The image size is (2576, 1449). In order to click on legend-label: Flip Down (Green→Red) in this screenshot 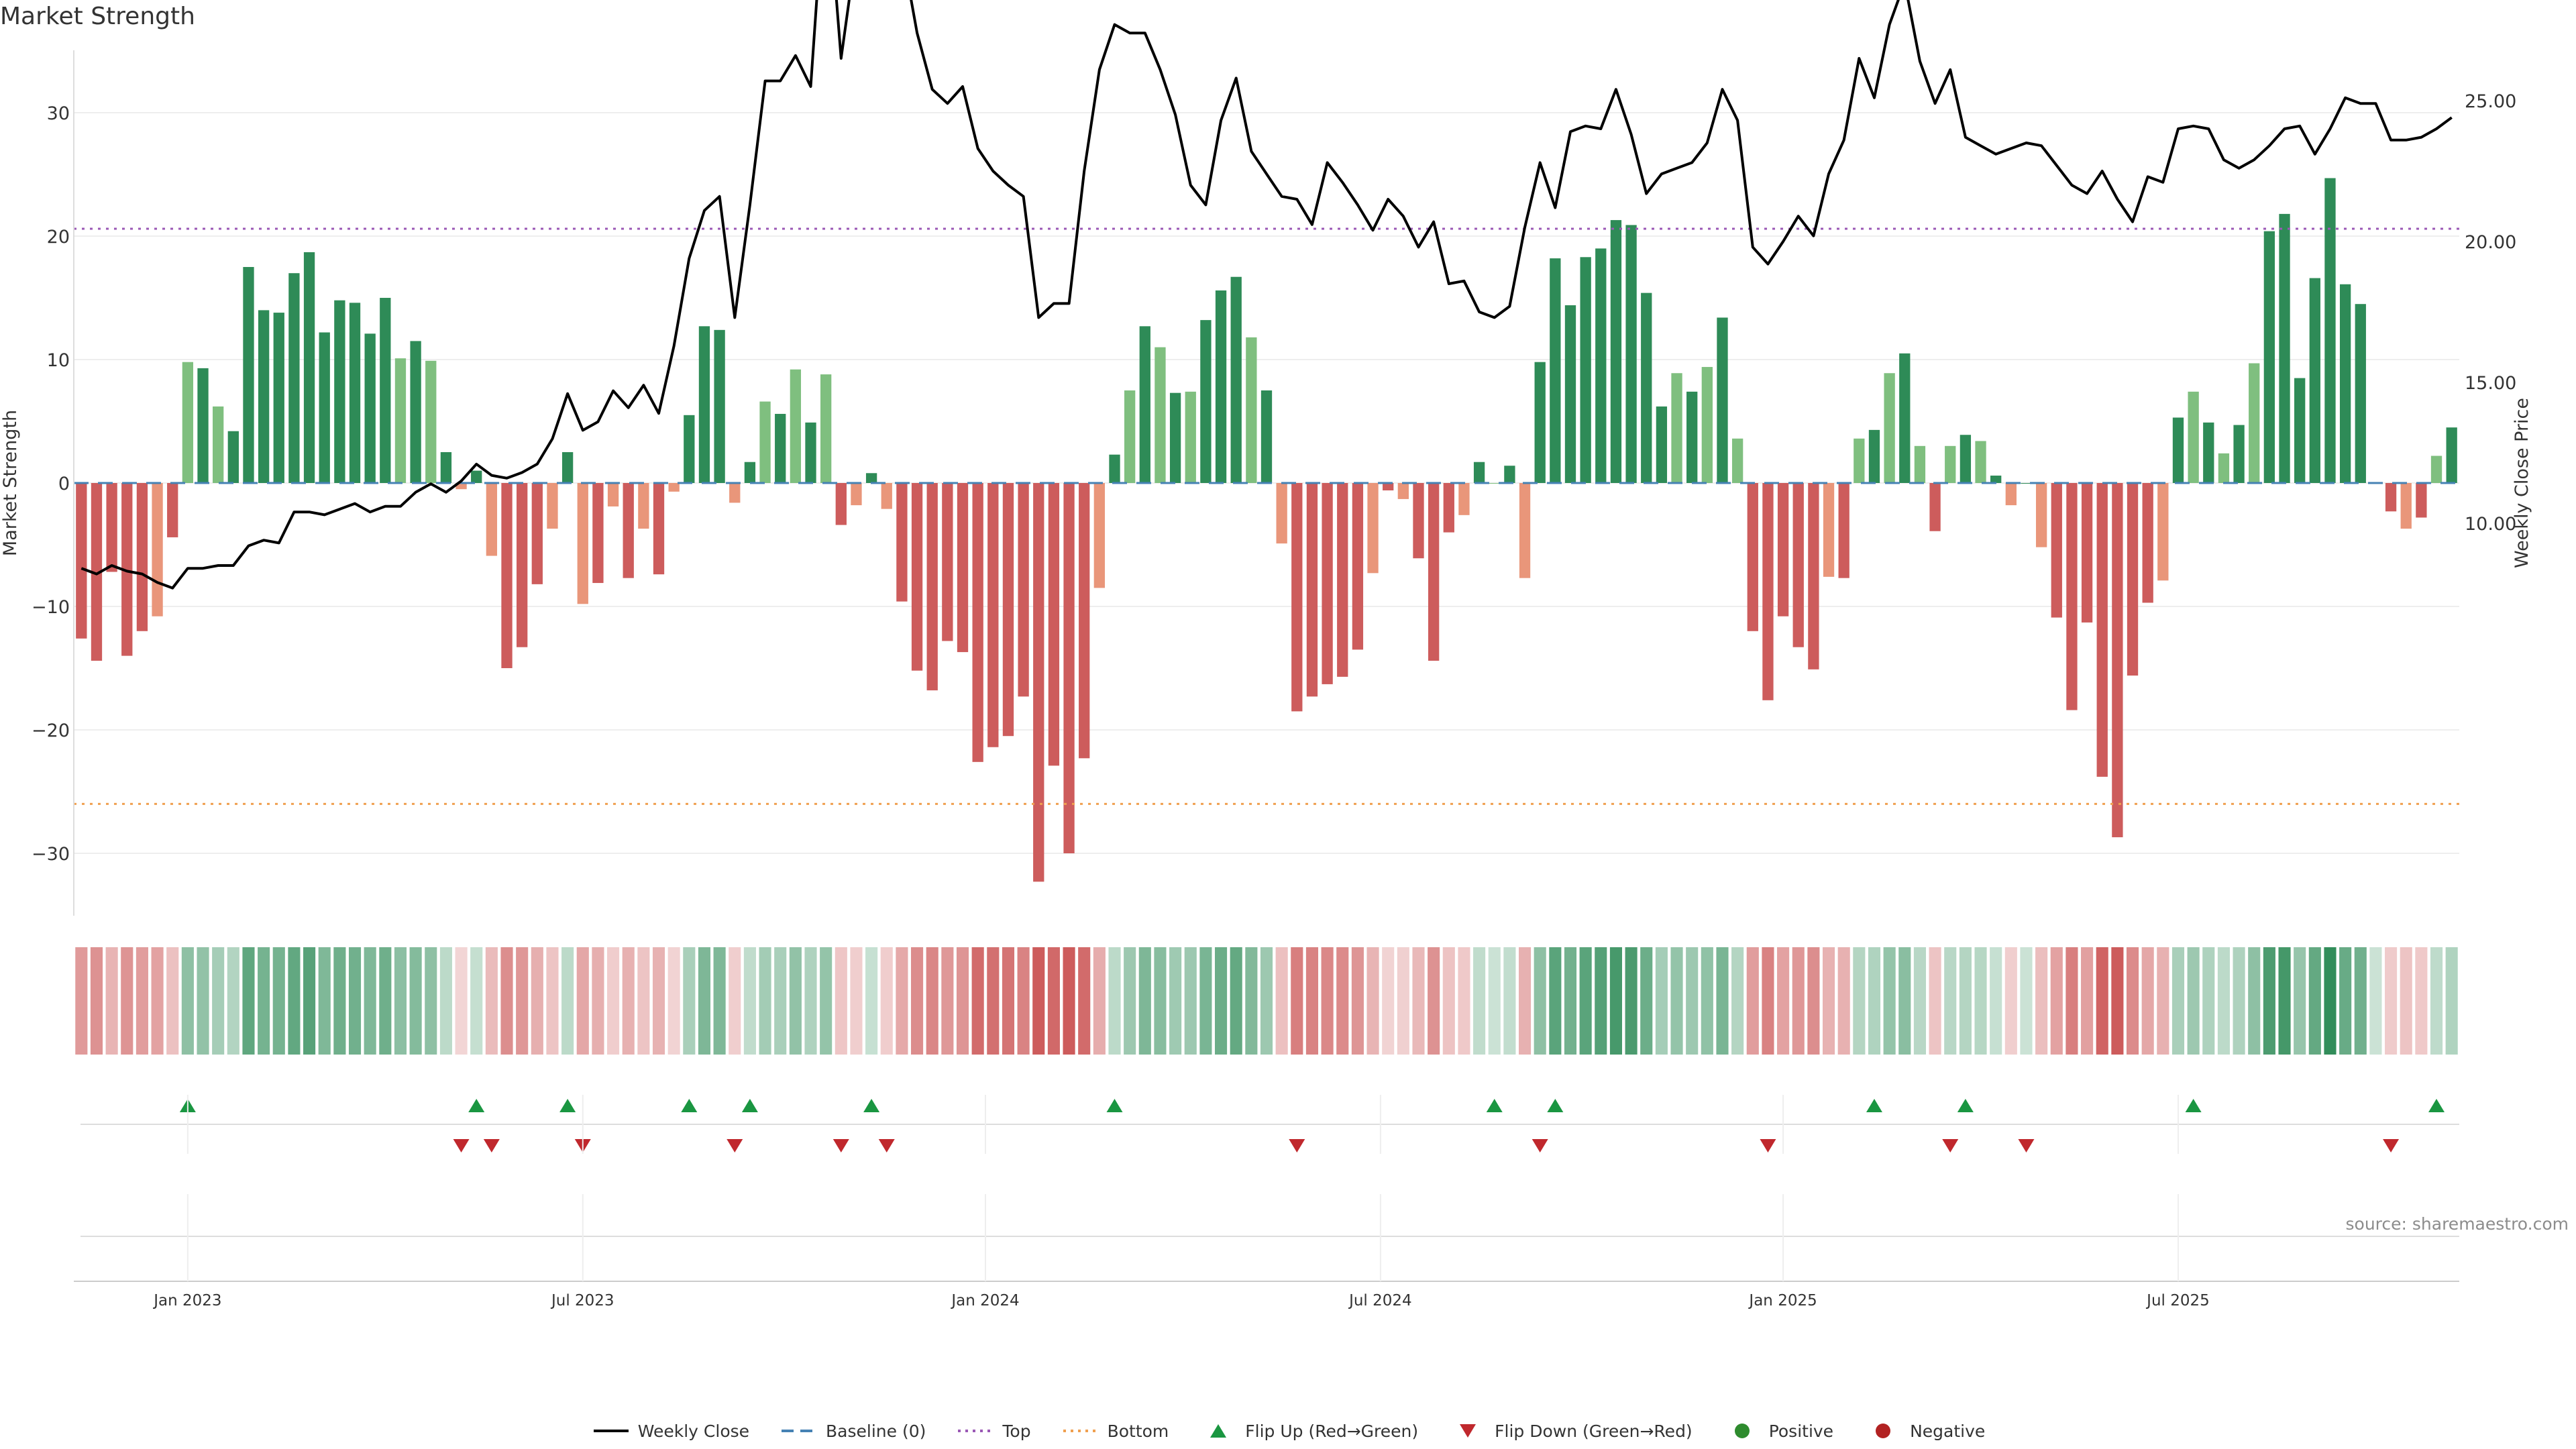, I will do `click(1594, 1431)`.